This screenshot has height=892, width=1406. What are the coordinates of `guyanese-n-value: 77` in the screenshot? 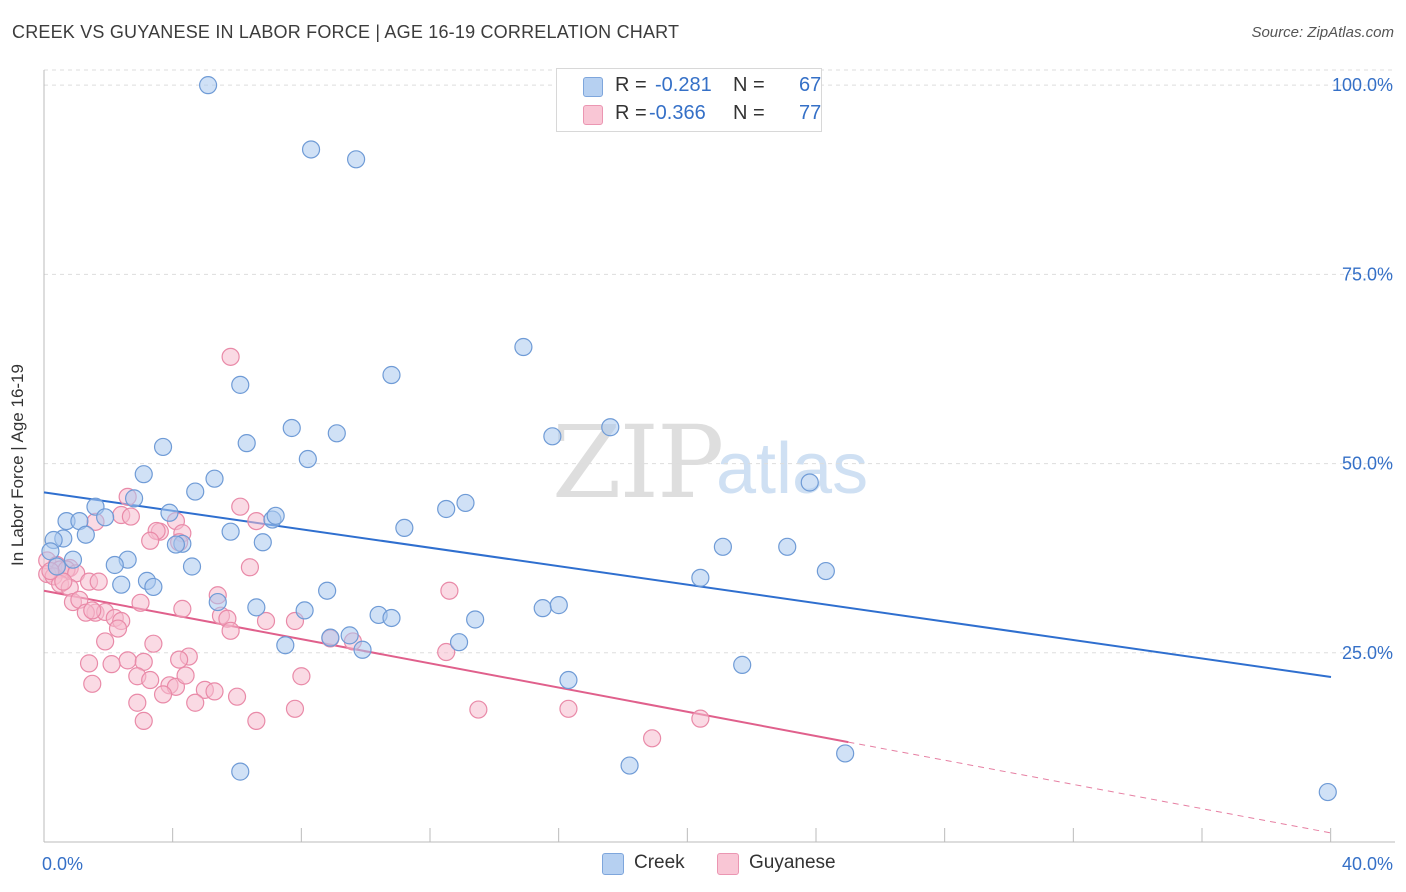 It's located at (810, 113).